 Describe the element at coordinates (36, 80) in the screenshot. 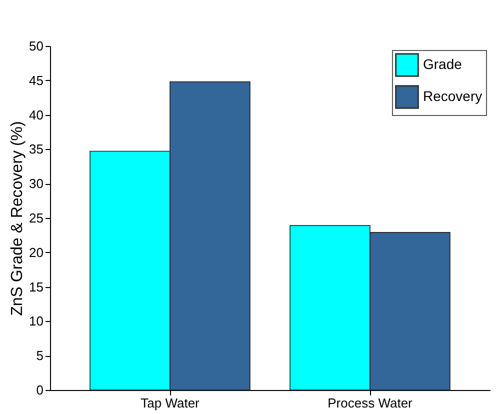

I see `y-tick-label: 45` at that location.